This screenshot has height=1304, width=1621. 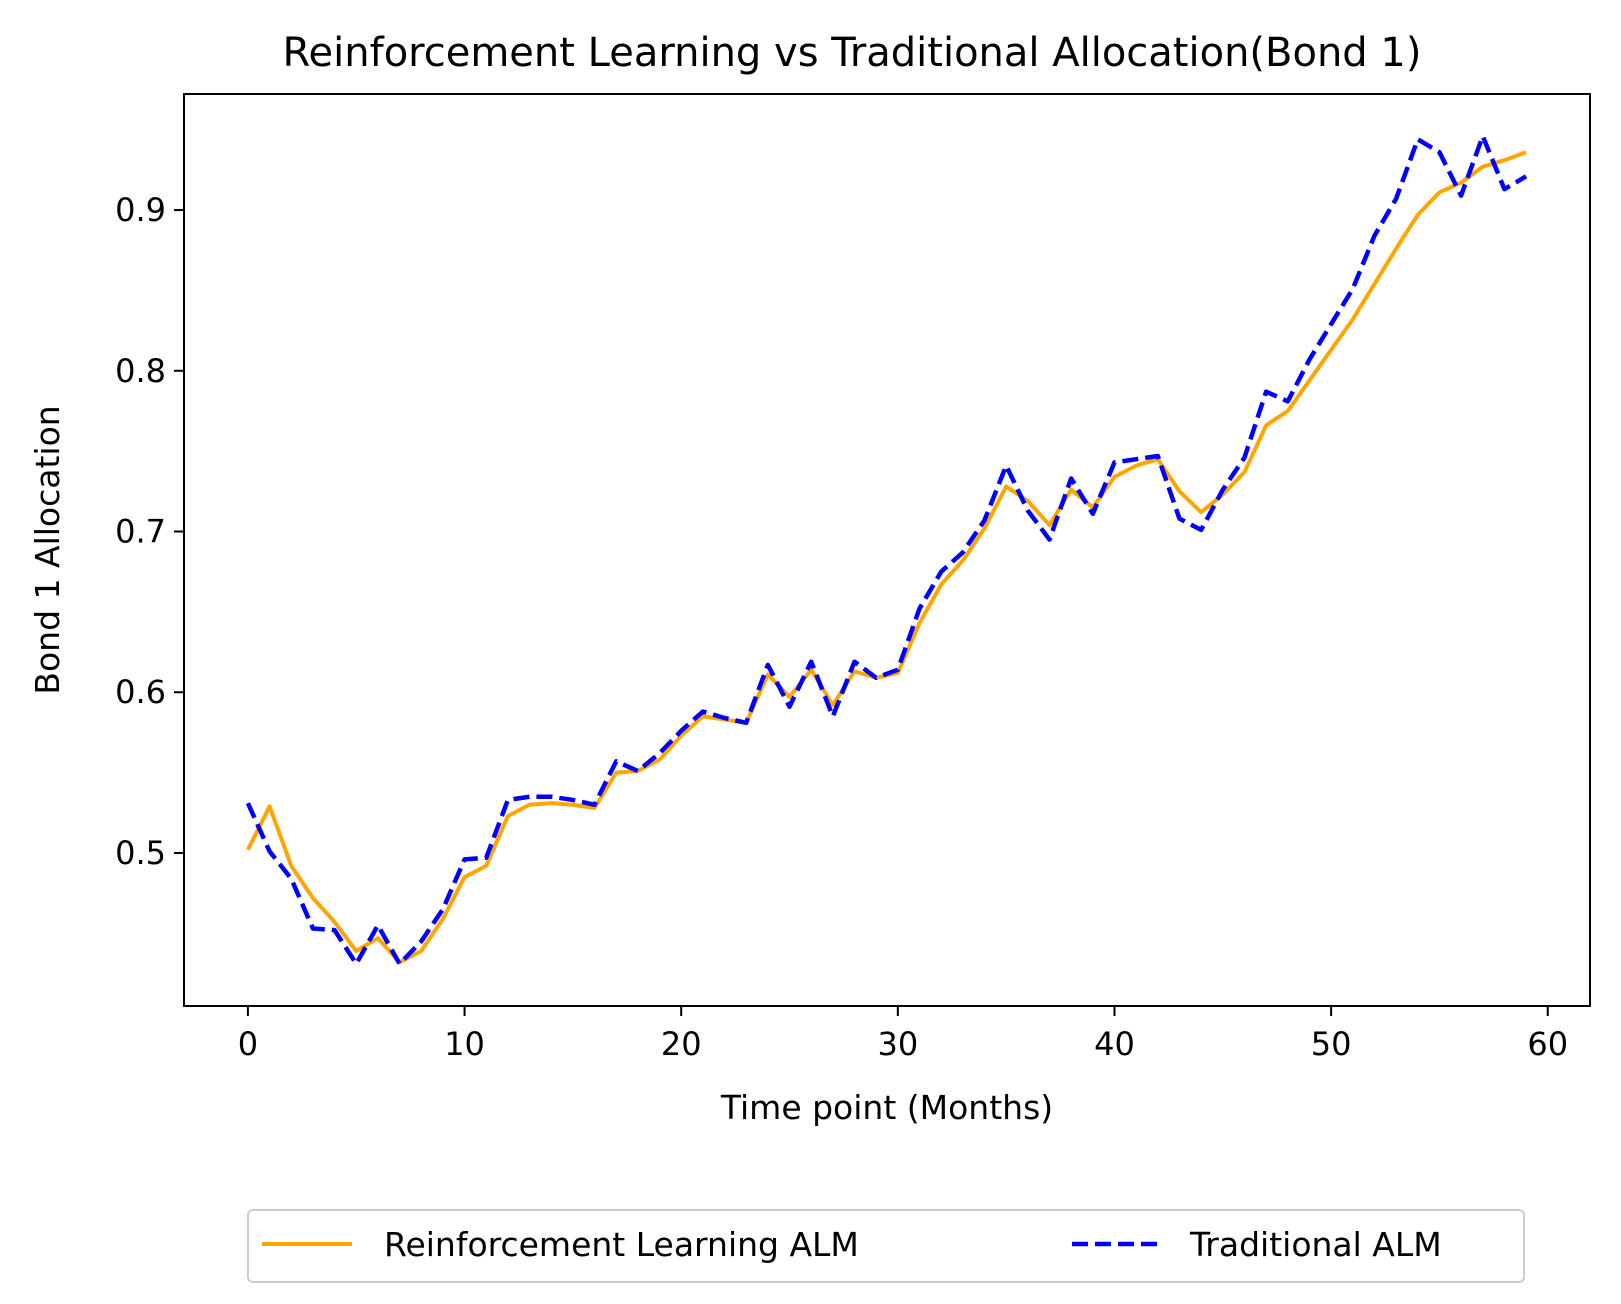 I want to click on legend-box, so click(x=886, y=1246).